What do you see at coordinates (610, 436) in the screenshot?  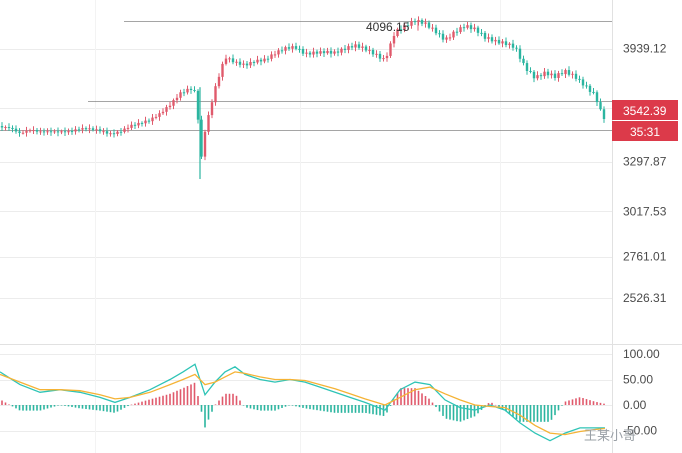 I see `watermark: 王某小哥` at bounding box center [610, 436].